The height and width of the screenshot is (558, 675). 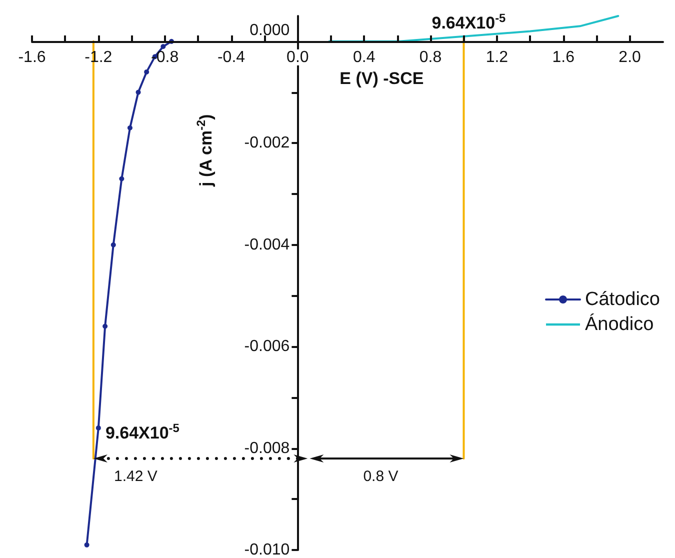 I want to click on x-tick-label: -0.4, so click(x=231, y=57).